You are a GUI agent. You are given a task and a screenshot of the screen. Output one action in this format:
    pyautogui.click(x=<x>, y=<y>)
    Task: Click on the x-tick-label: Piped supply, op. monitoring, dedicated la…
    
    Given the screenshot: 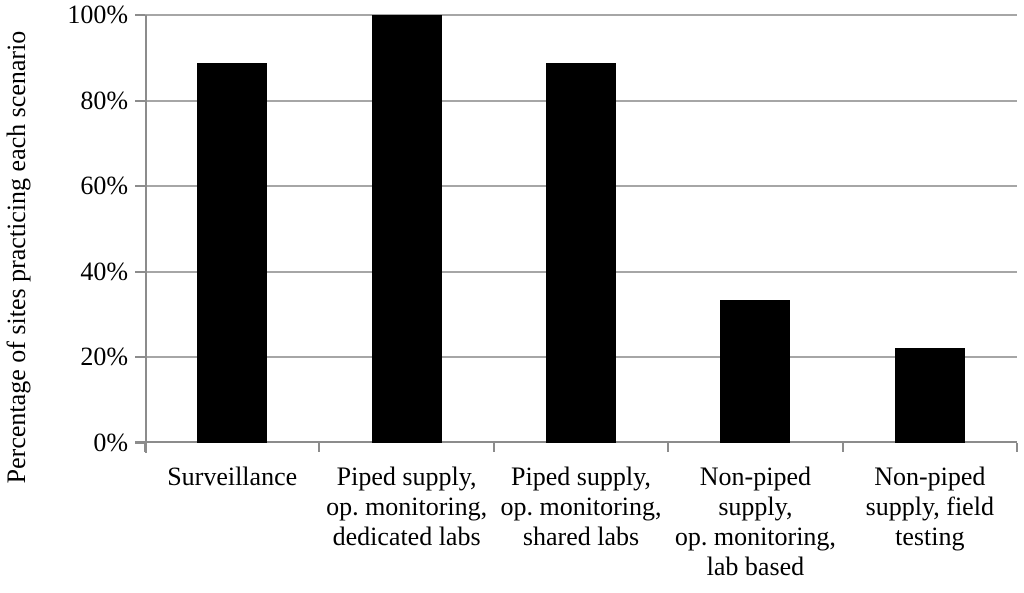 What is the action you would take?
    pyautogui.click(x=407, y=506)
    